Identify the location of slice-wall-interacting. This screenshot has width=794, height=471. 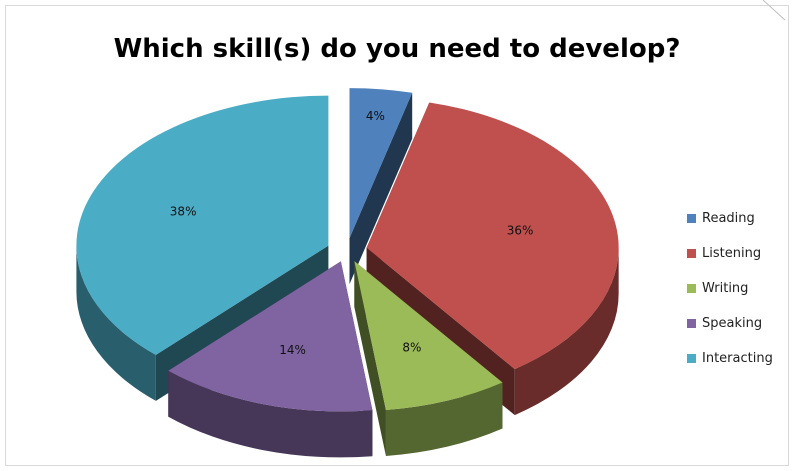
(116, 323).